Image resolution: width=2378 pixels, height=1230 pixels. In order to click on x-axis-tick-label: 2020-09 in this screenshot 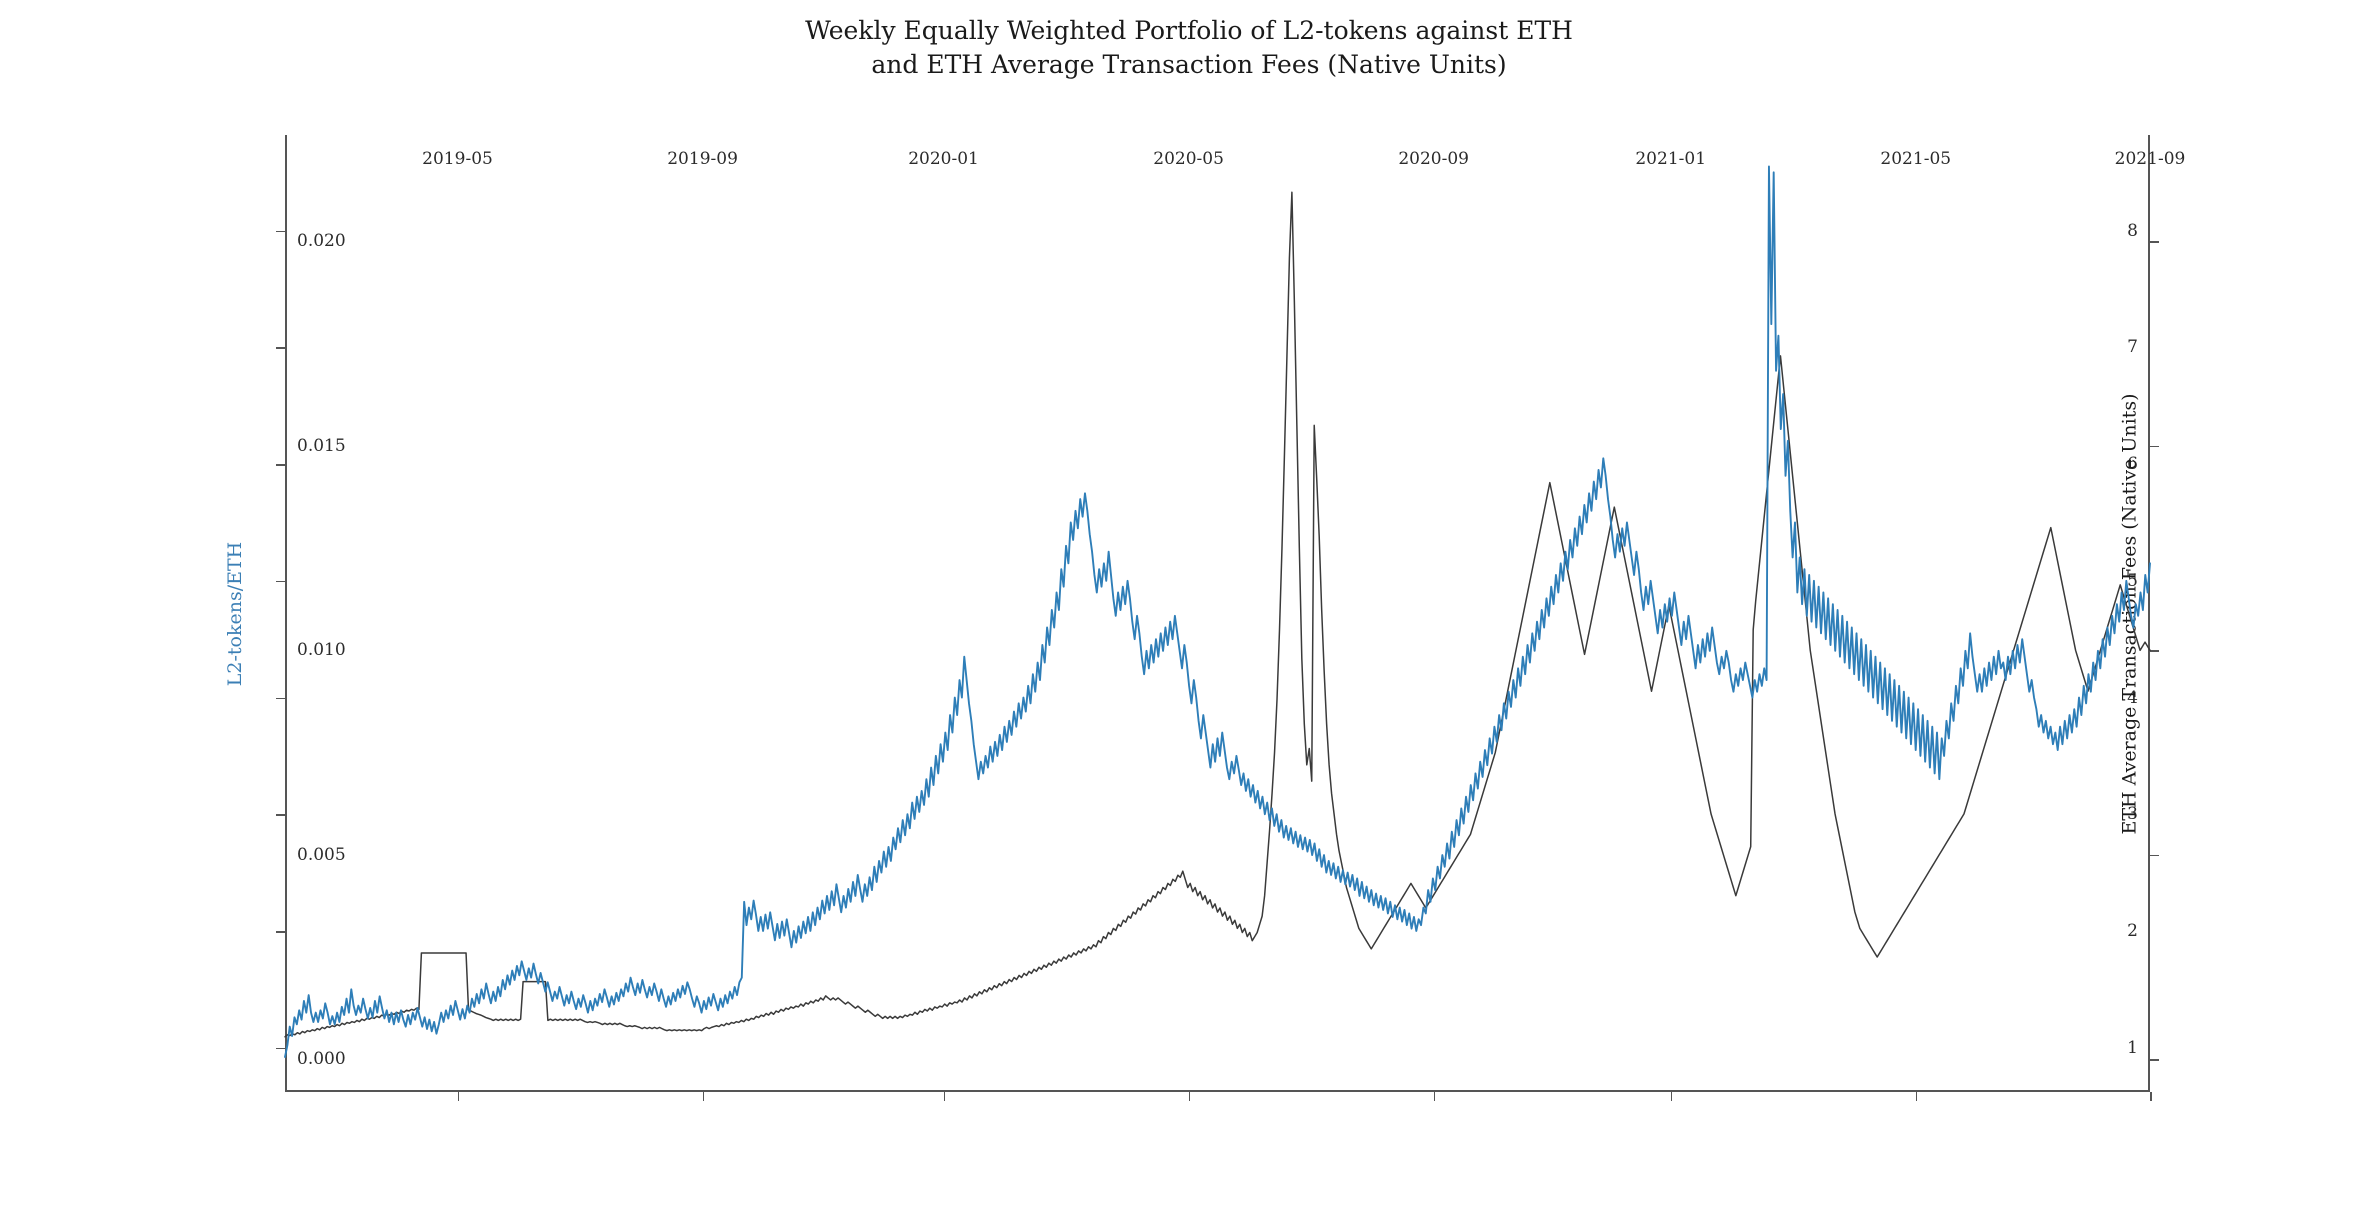, I will do `click(1433, 159)`.